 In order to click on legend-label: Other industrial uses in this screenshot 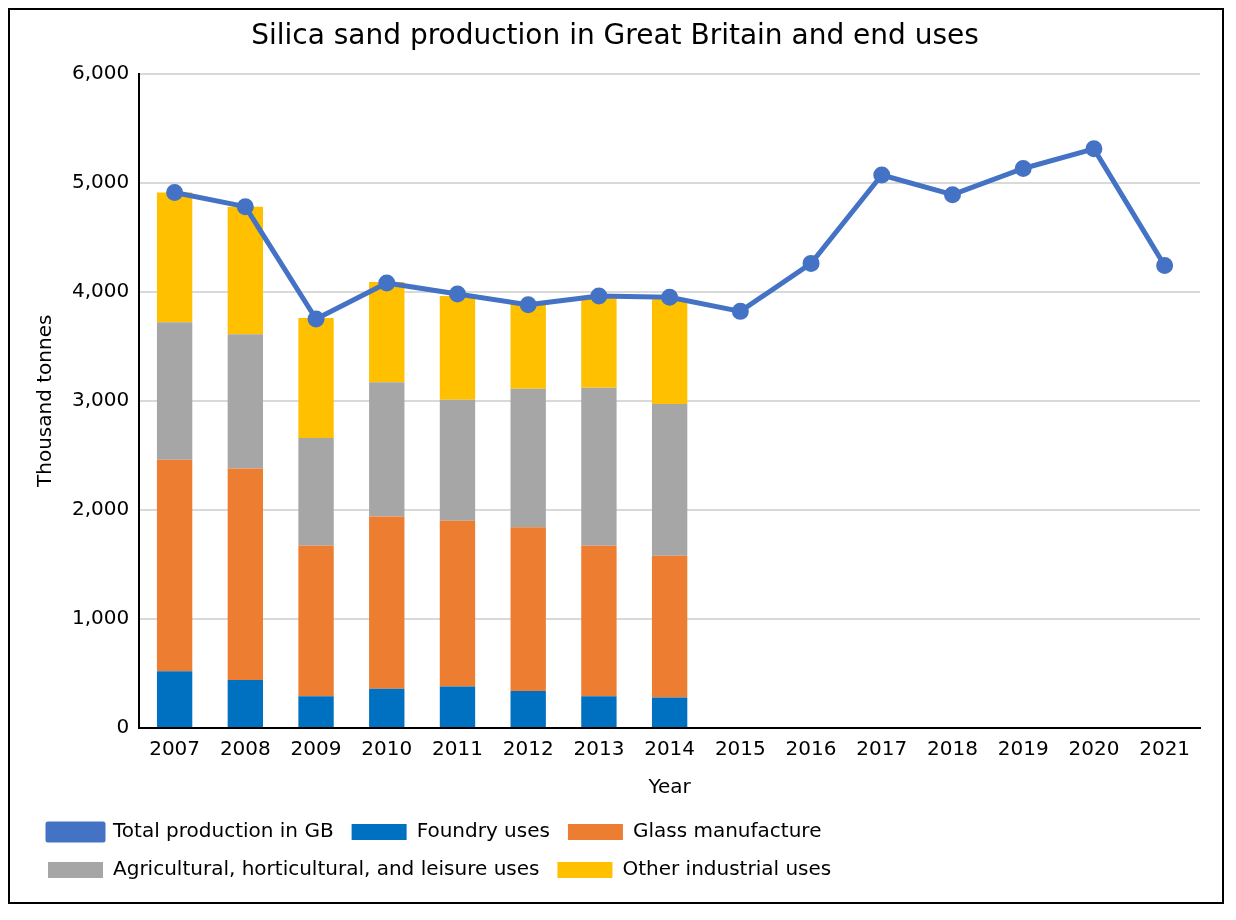, I will do `click(727, 868)`.